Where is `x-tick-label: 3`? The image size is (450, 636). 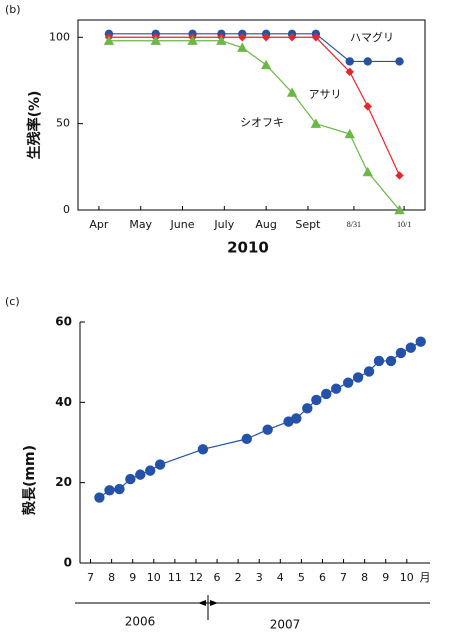
x-tick-label: 3 is located at coordinates (259, 577).